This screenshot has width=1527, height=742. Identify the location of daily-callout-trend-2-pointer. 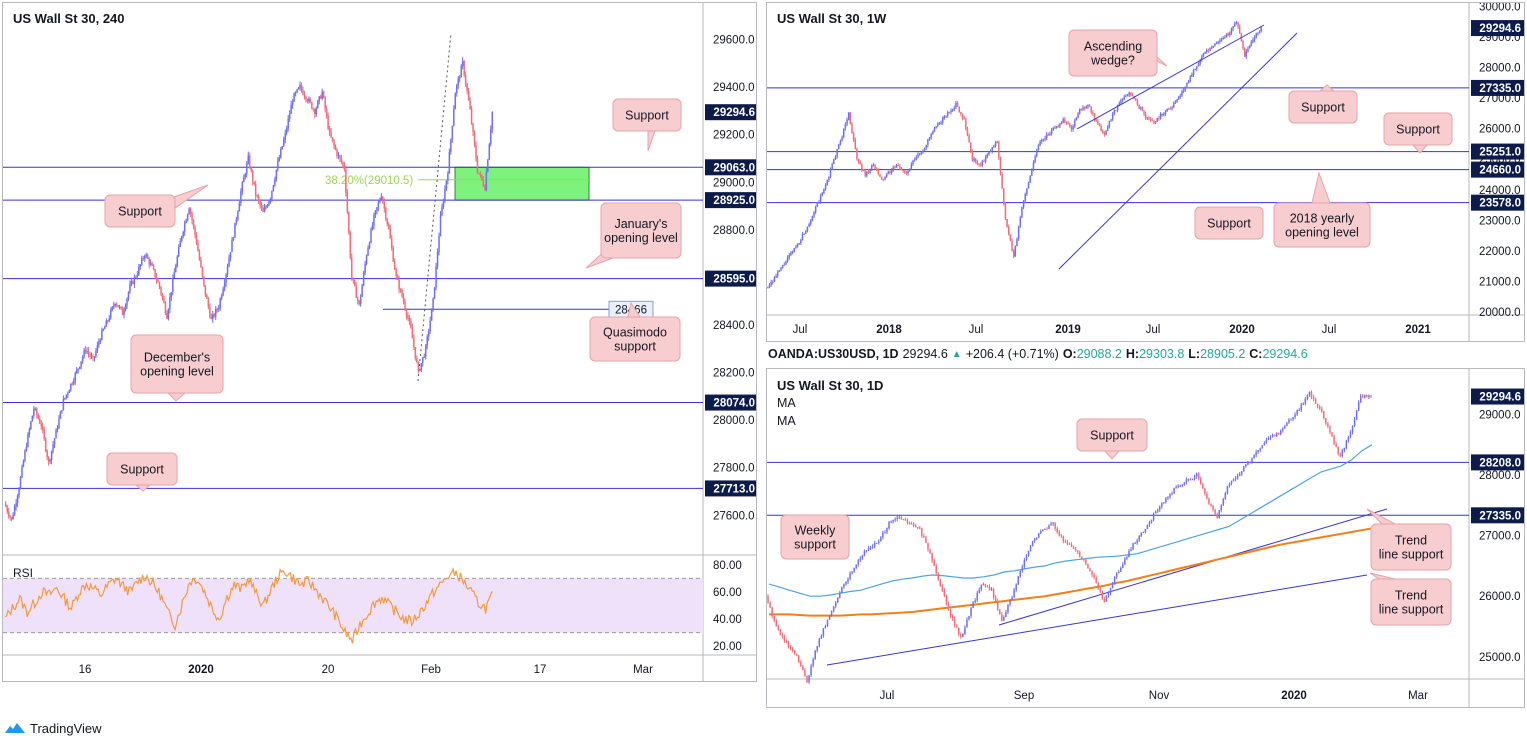
(1382, 576).